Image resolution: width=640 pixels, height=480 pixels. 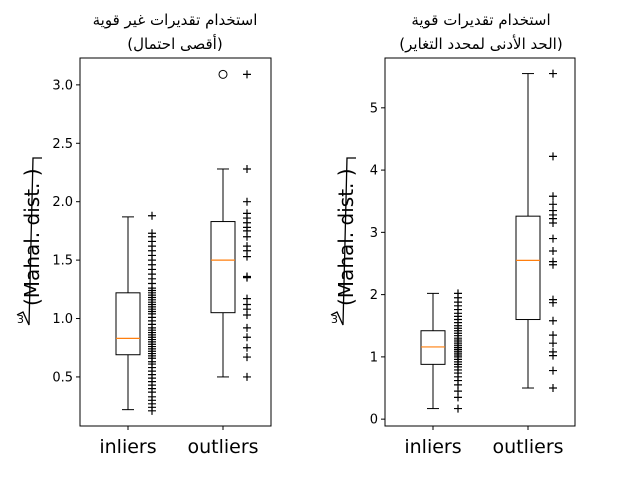 What do you see at coordinates (62, 377) in the screenshot?
I see `left-y-tick-label: 0.5` at bounding box center [62, 377].